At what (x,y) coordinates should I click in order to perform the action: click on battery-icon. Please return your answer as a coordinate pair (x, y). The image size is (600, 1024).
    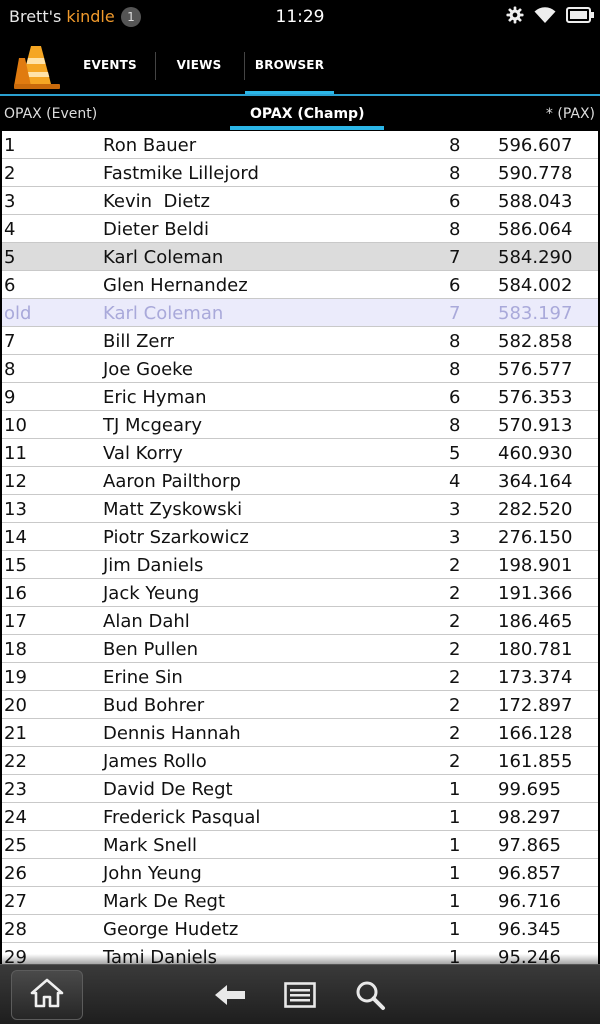
    Looking at the image, I should click on (580, 17).